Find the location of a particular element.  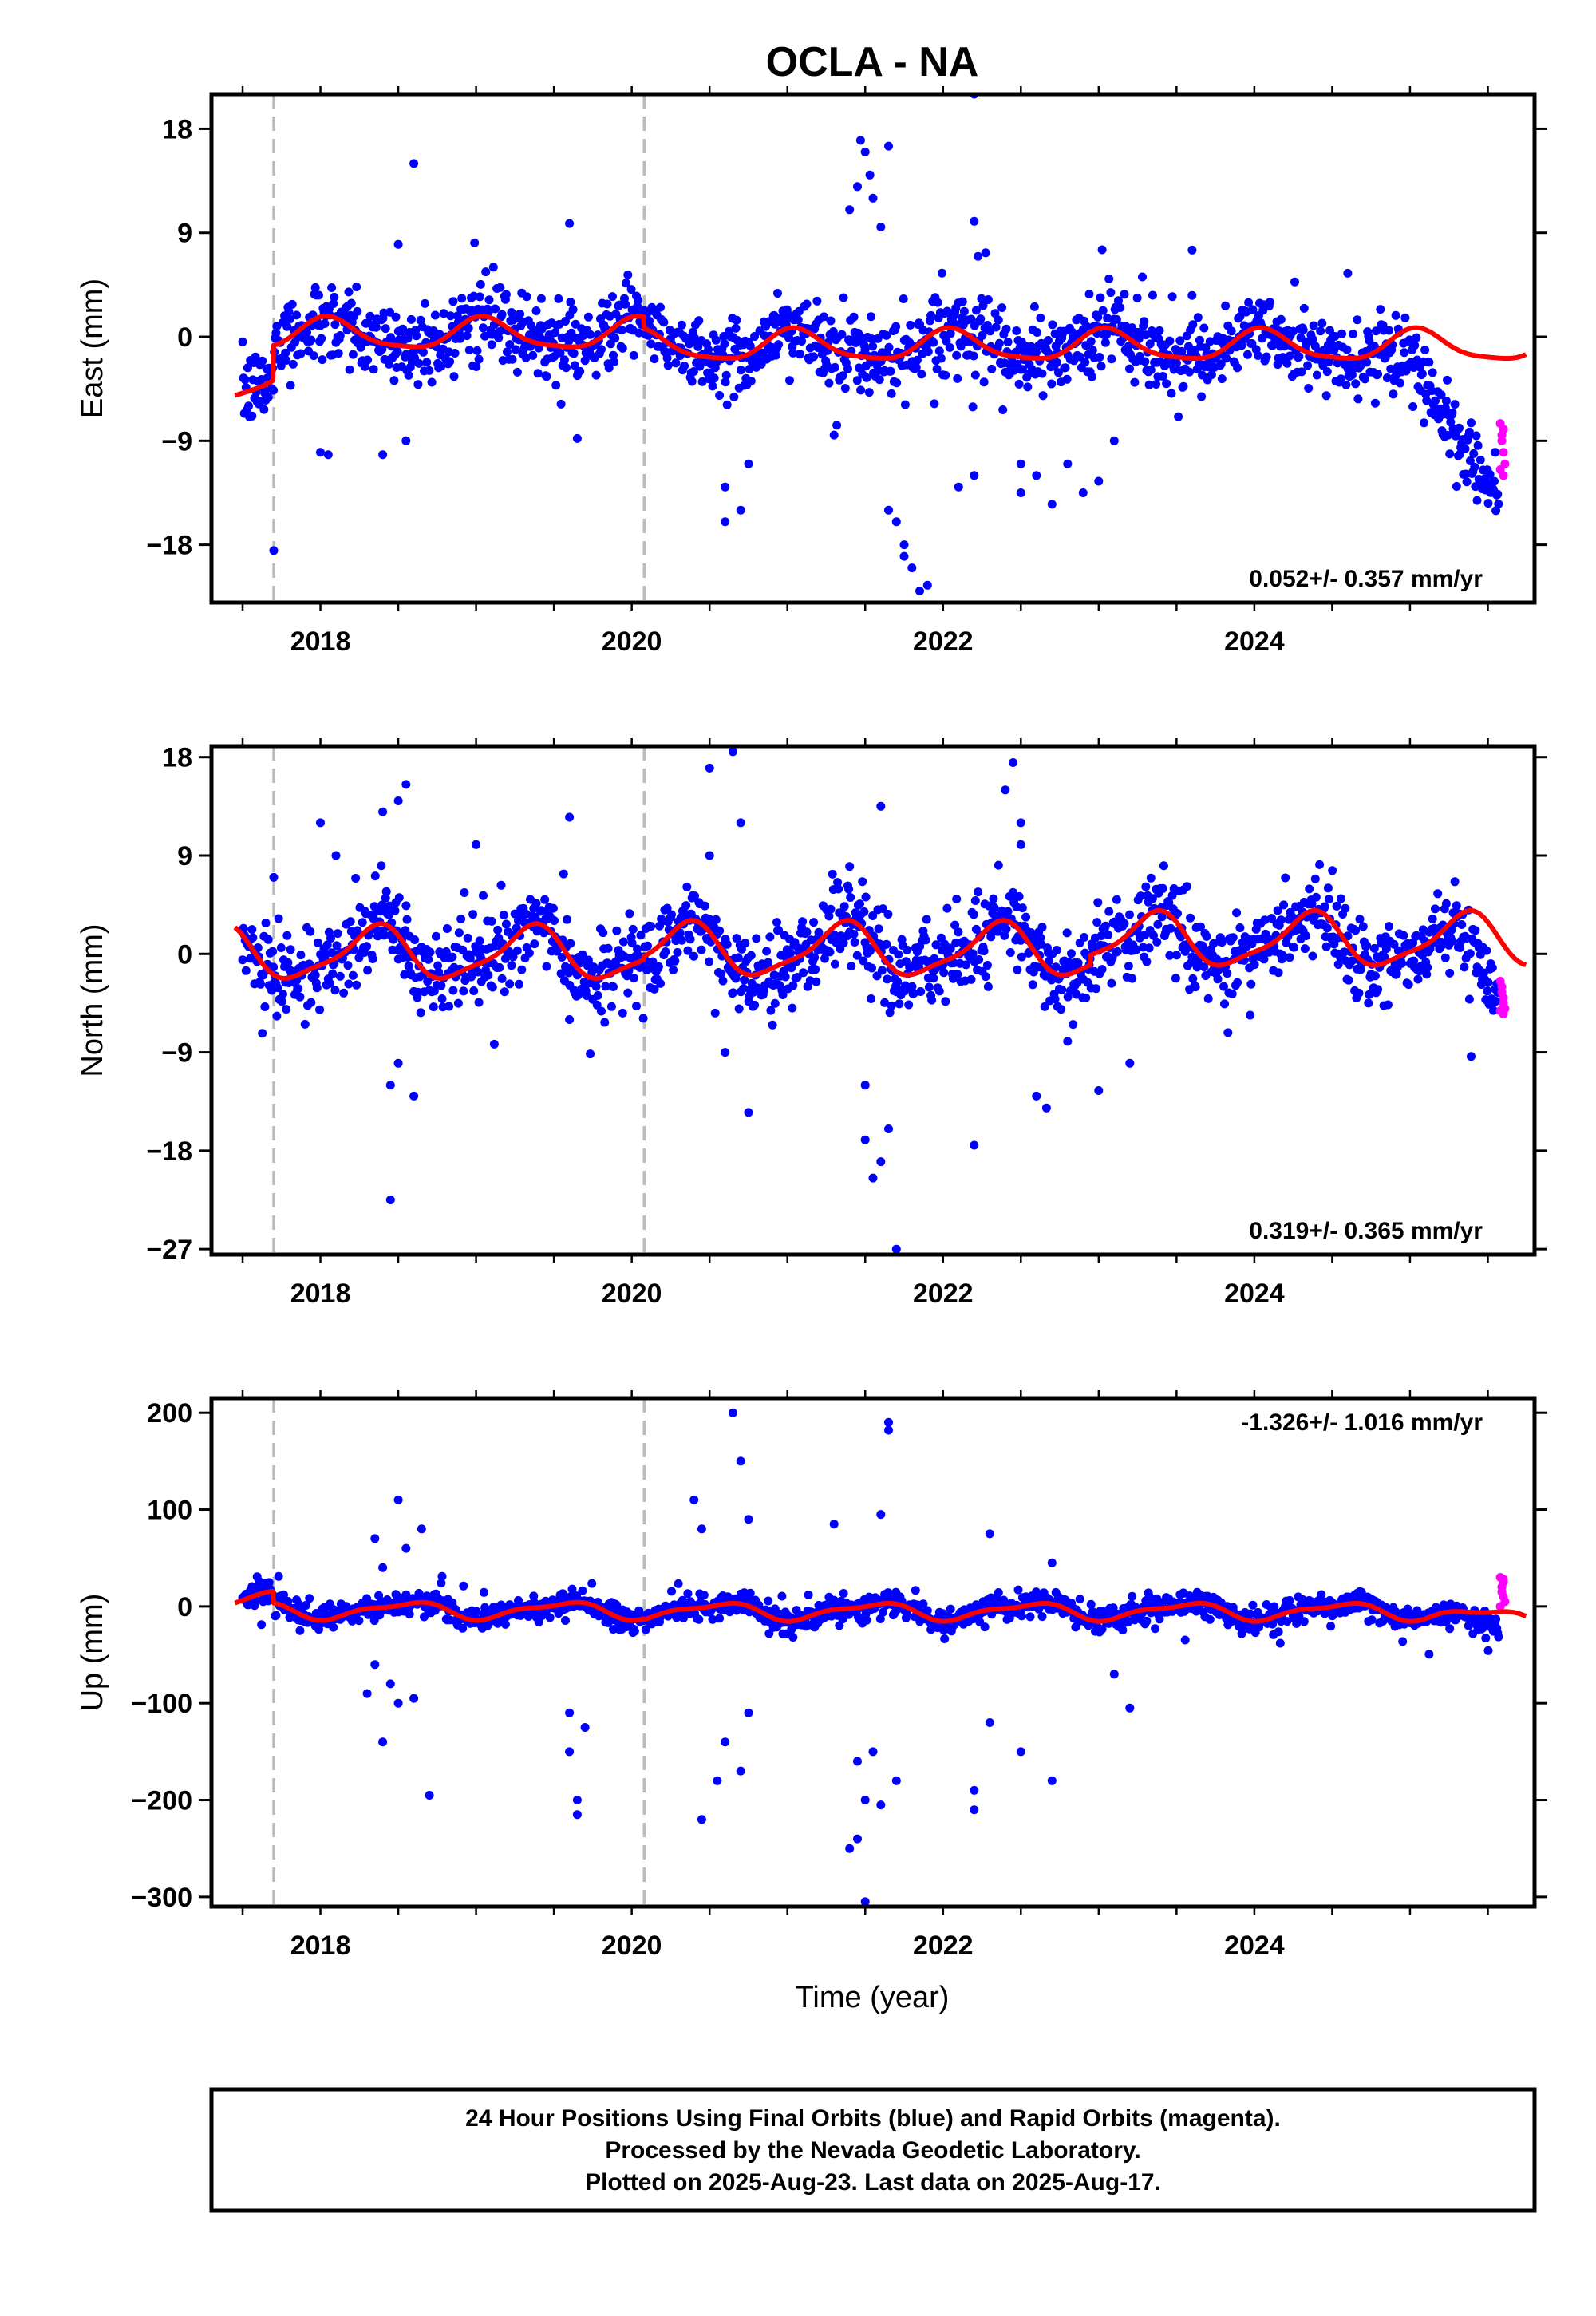

up-y-tick-label-1: −200 is located at coordinates (161, 1801).